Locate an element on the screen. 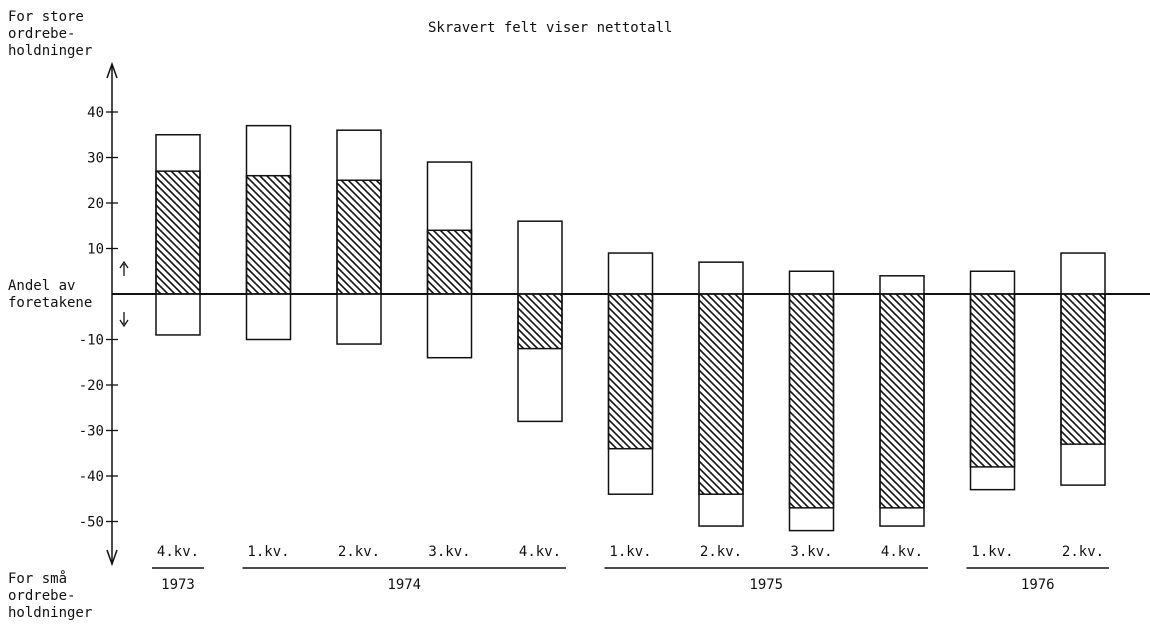 This screenshot has width=1150, height=627. y-tick-label: 30 is located at coordinates (95, 159).